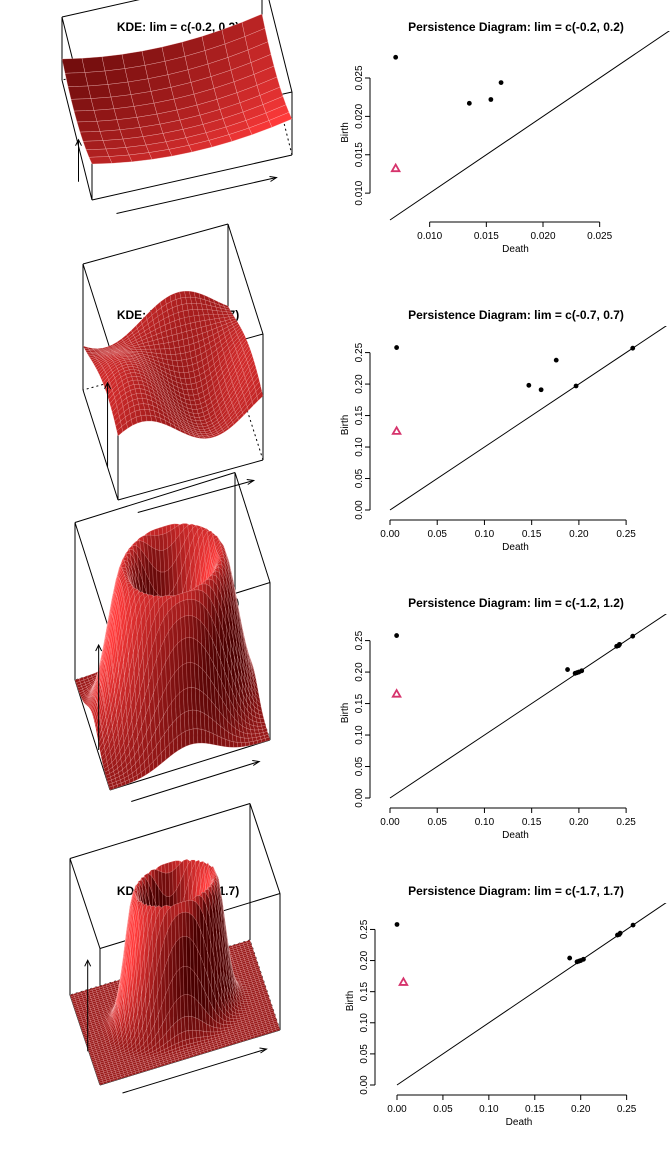 The height and width of the screenshot is (1152, 672). What do you see at coordinates (532, 534) in the screenshot?
I see `x-tick-label: 0.15` at bounding box center [532, 534].